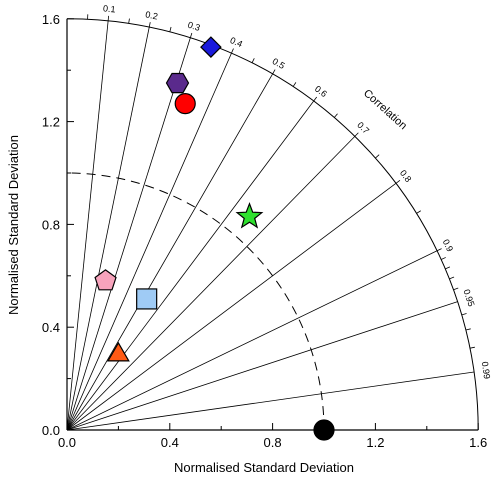 This screenshot has width=500, height=483. What do you see at coordinates (211, 47) in the screenshot?
I see `data-point-diamond` at bounding box center [211, 47].